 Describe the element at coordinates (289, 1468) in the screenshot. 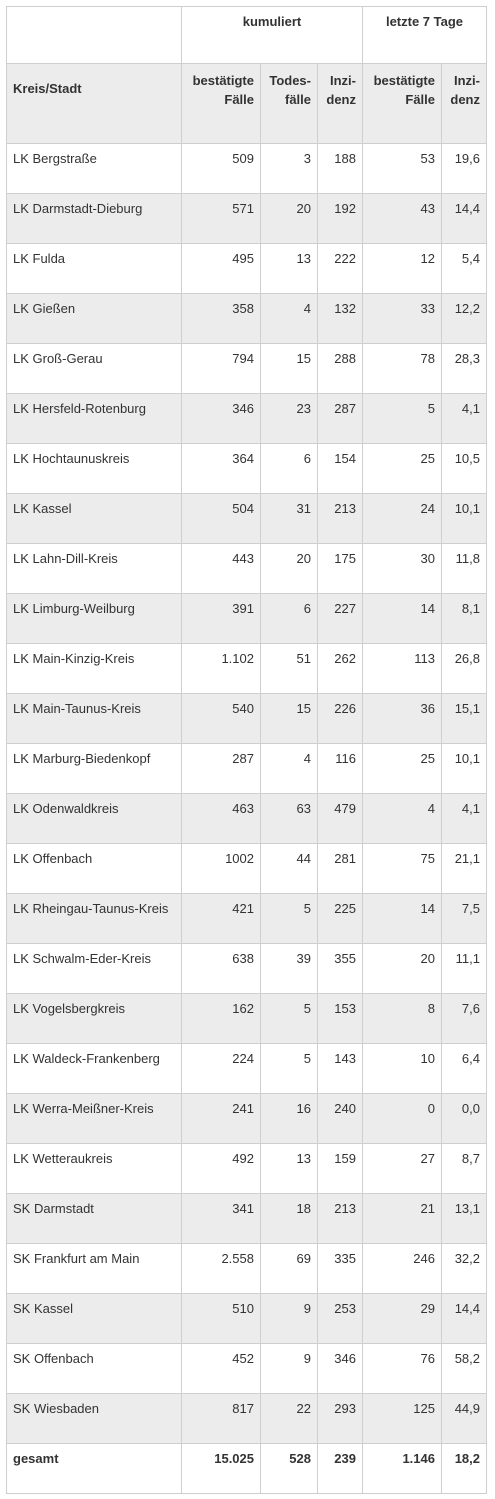

I see `total-deaths: 528` at that location.